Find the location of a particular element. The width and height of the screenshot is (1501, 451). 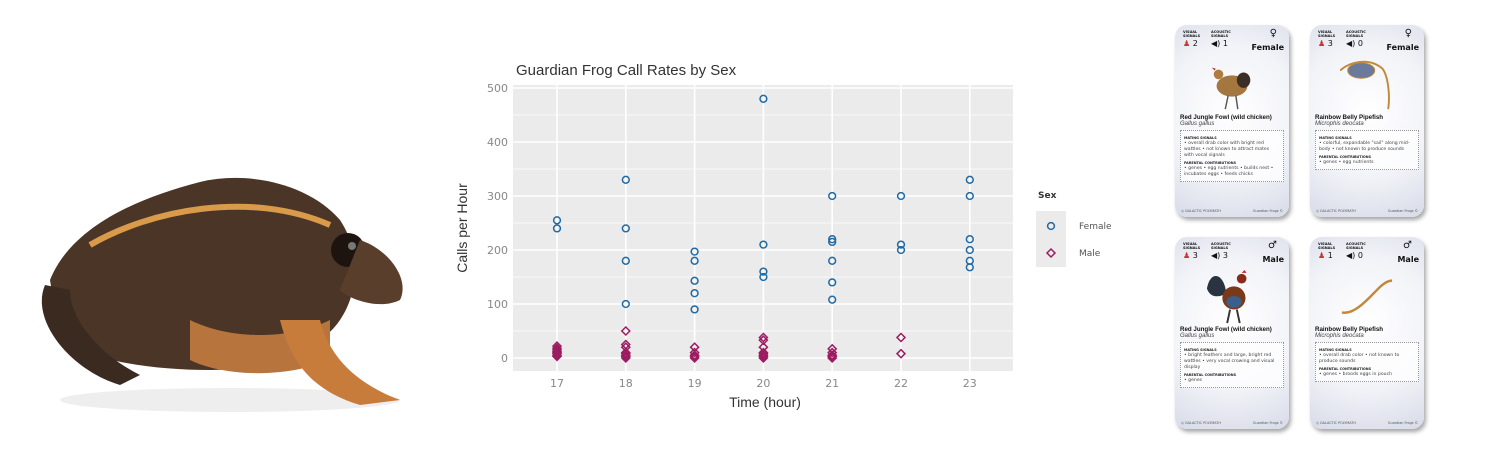

pipefish-female-illustration is located at coordinates (1365, 85).